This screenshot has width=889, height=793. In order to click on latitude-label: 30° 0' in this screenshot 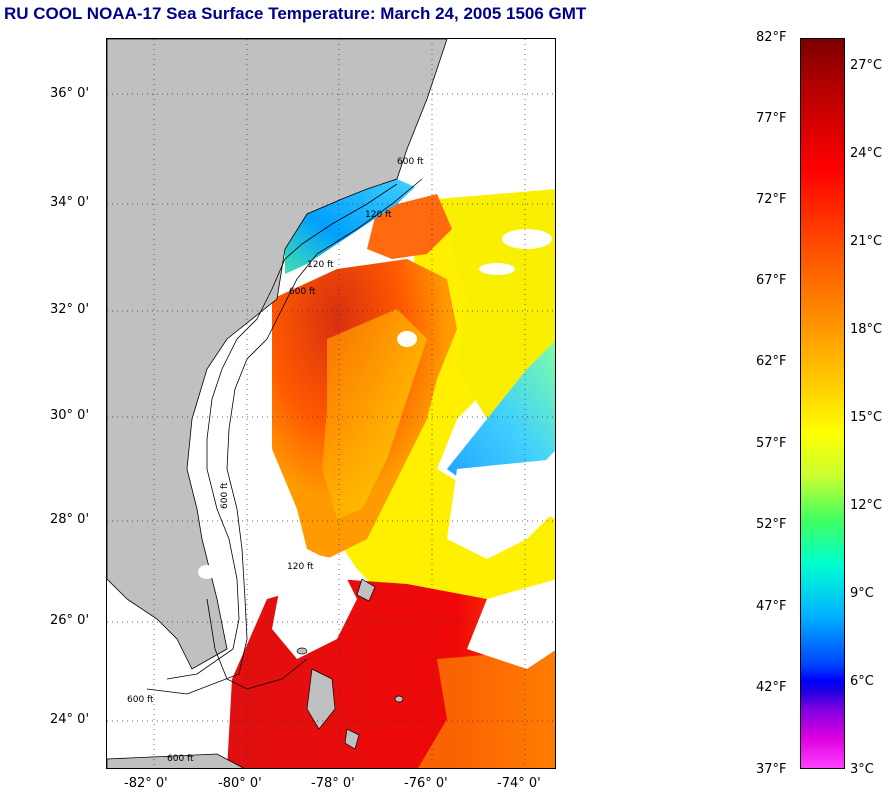, I will do `click(70, 415)`.